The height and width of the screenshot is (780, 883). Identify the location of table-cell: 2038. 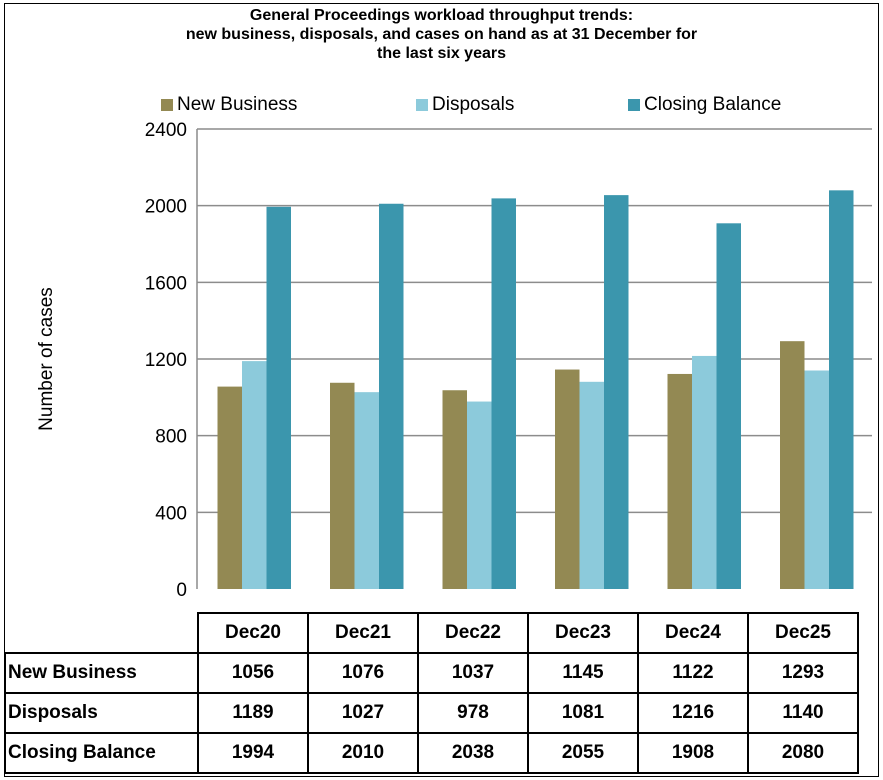
(473, 753).